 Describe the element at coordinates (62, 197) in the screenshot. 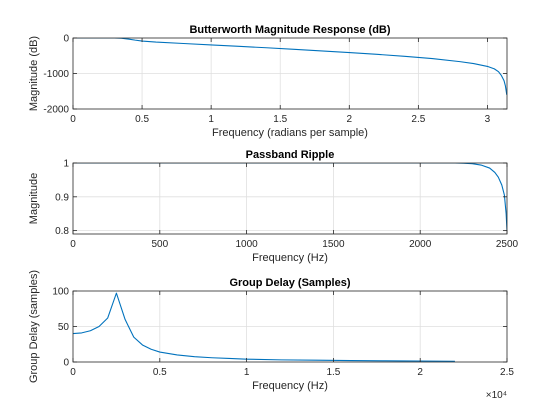

I see `y-tick-label-2-1: 0.9` at that location.